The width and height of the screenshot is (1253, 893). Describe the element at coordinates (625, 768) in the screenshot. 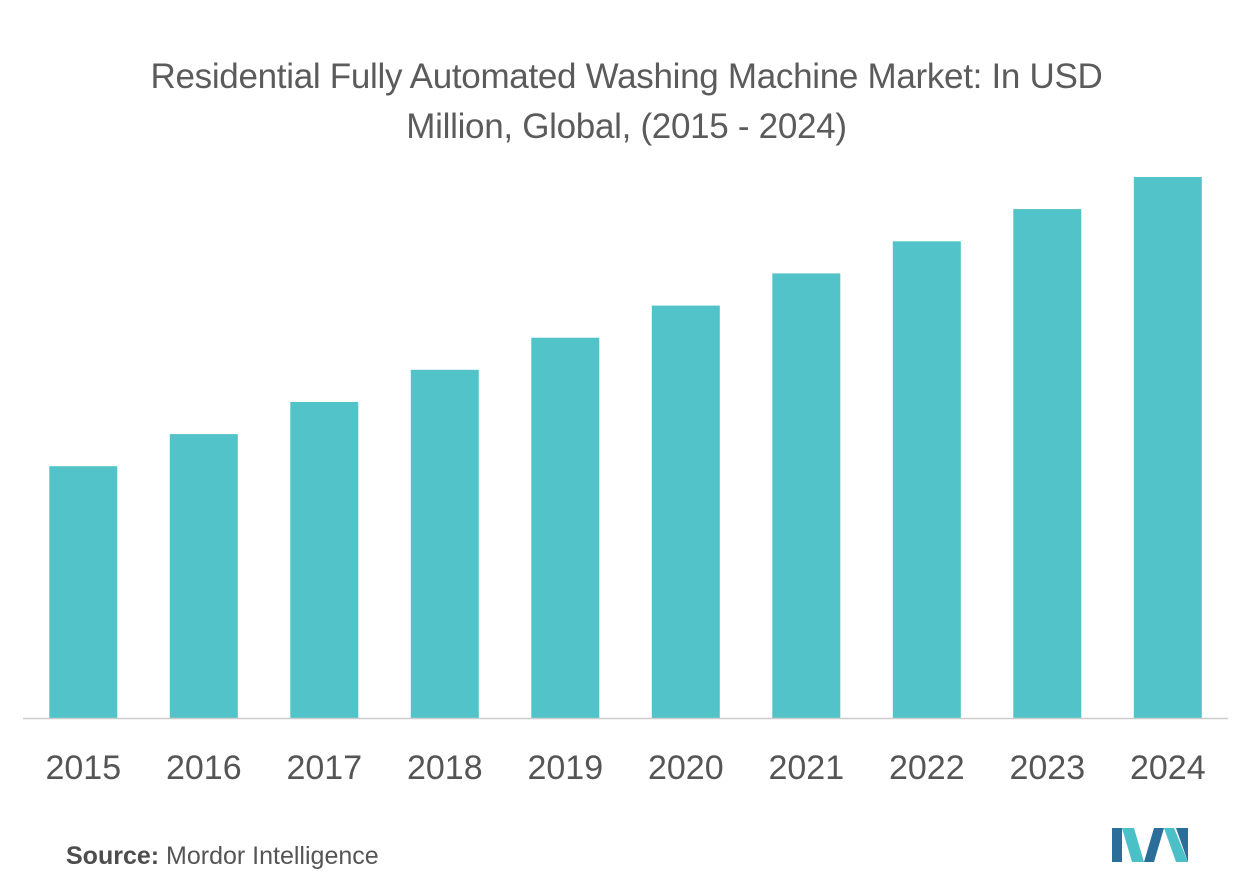

I see `x-tick-labels: 2015 2016 2017 2018 2019 2020 2021 2022 2023 2024` at that location.